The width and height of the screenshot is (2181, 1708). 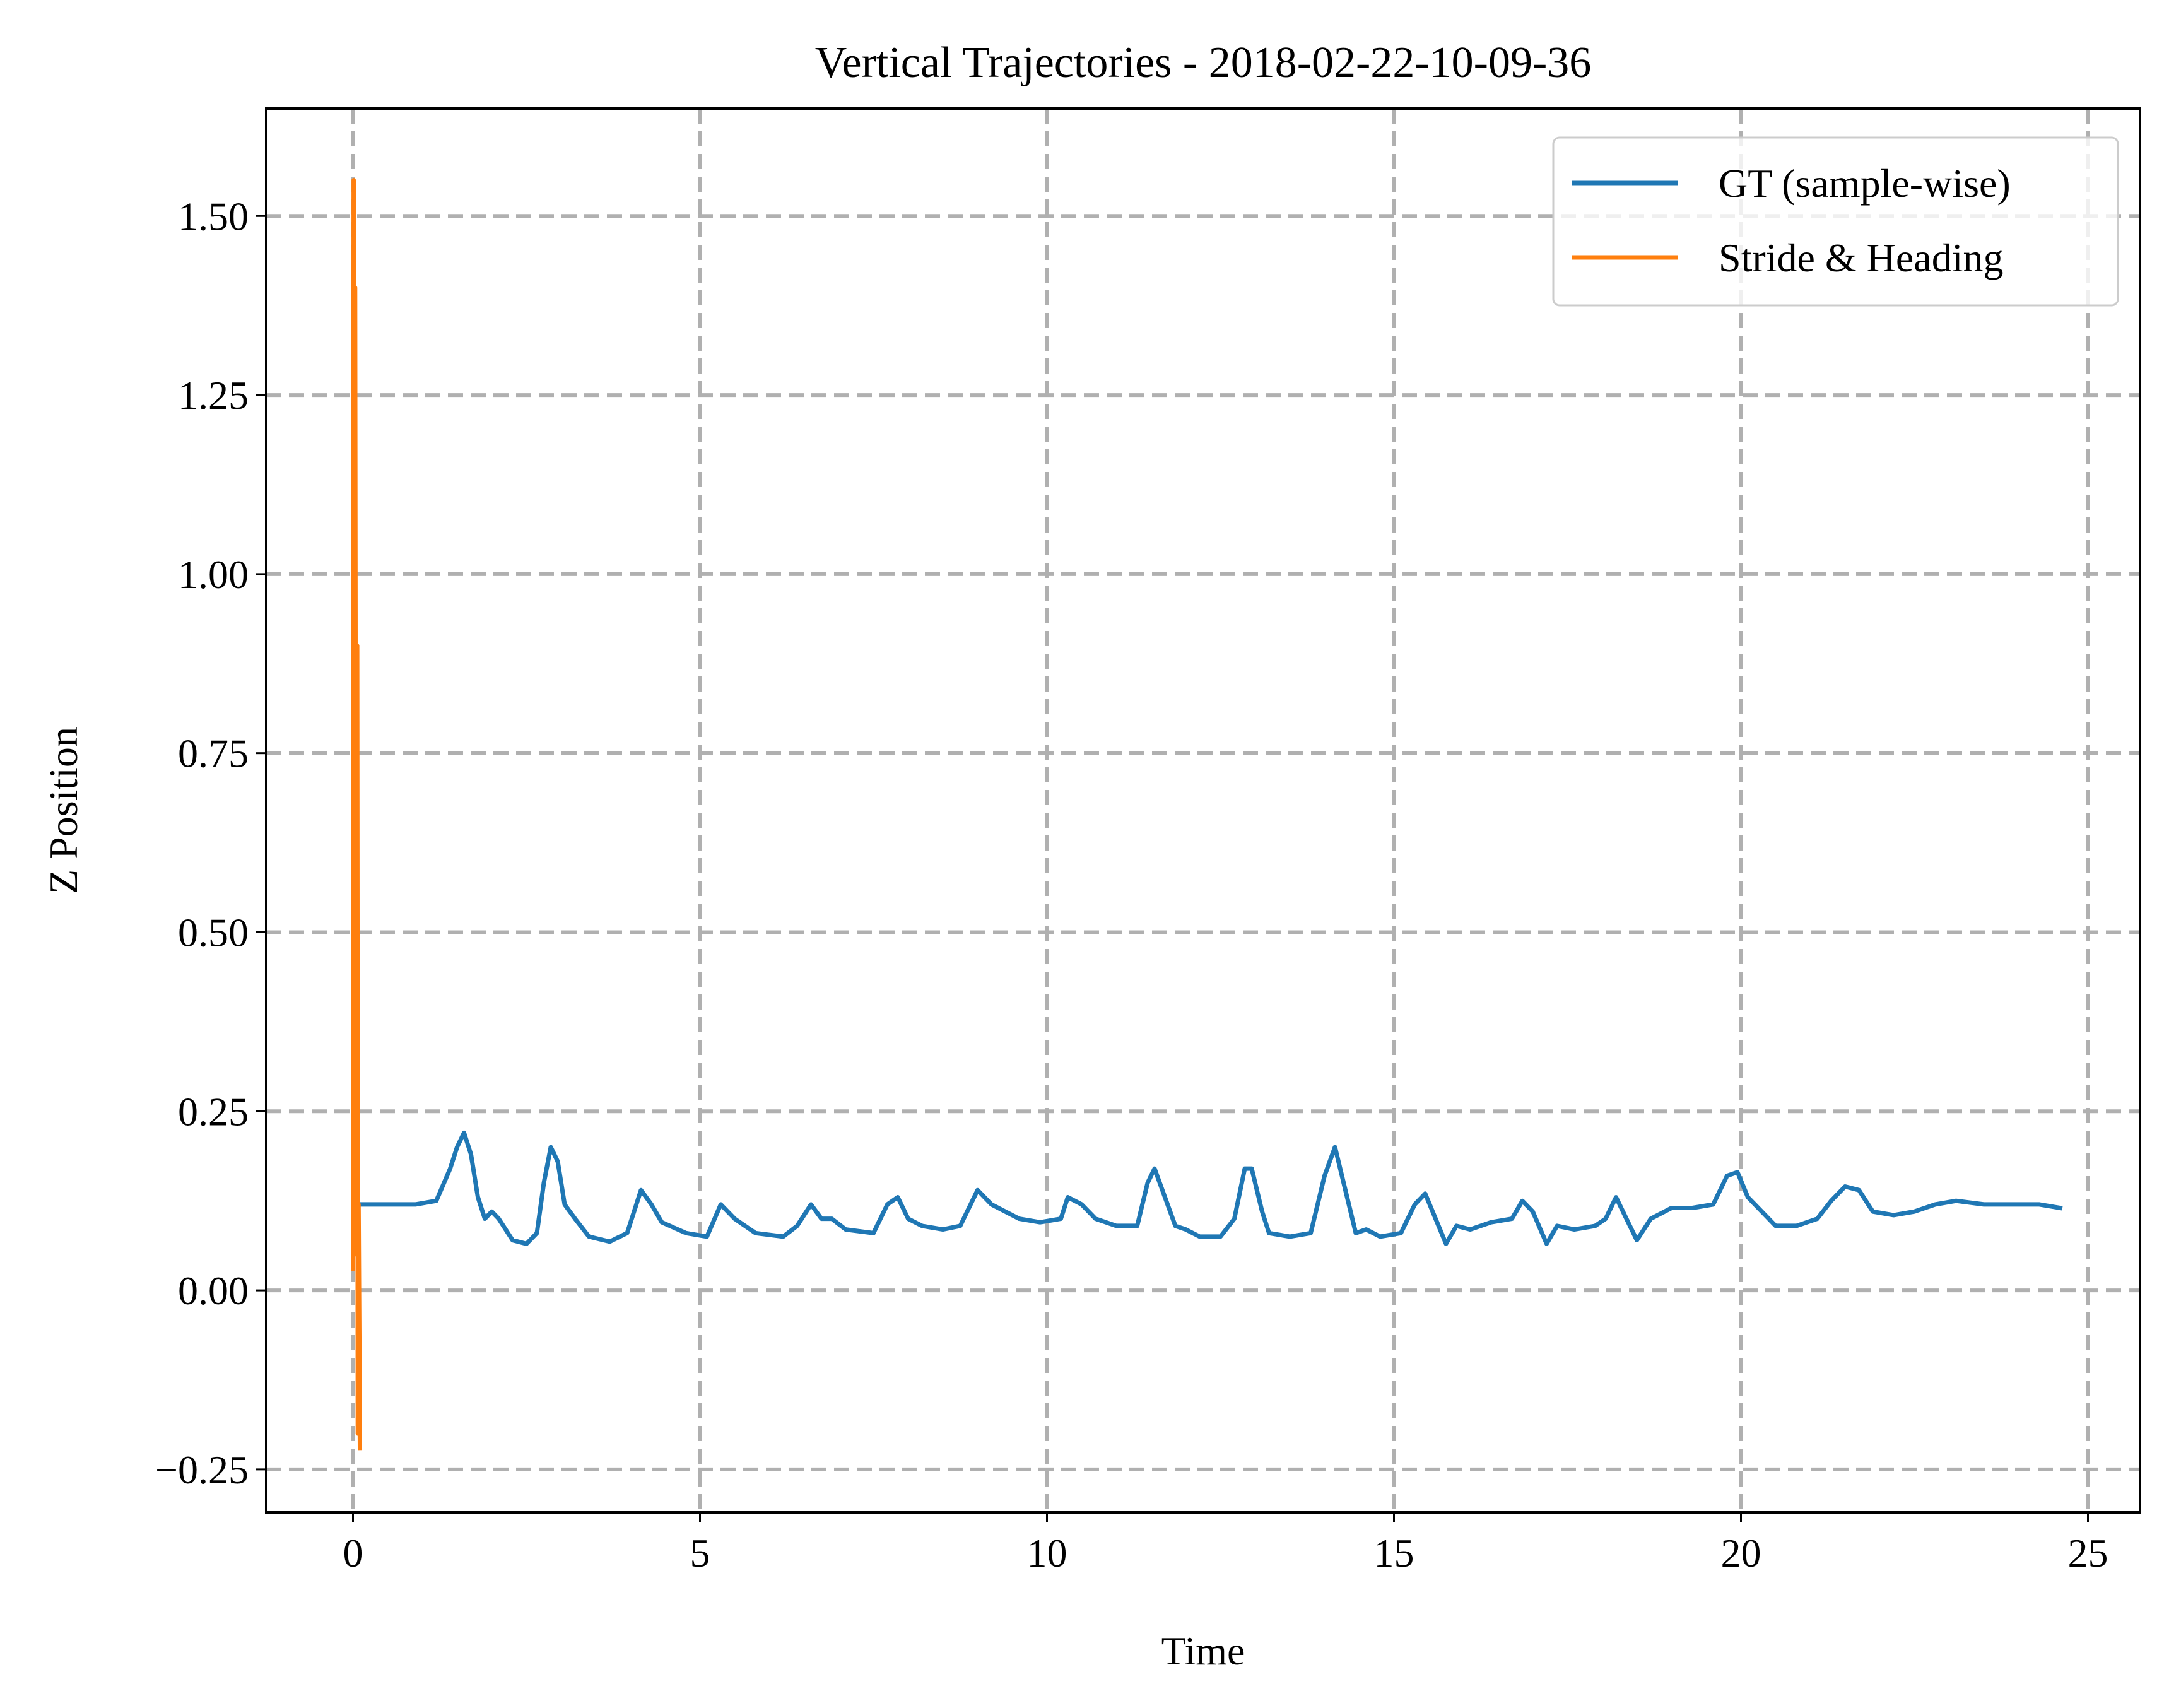 What do you see at coordinates (214, 216) in the screenshot?
I see `y-tick-label: 1.50` at bounding box center [214, 216].